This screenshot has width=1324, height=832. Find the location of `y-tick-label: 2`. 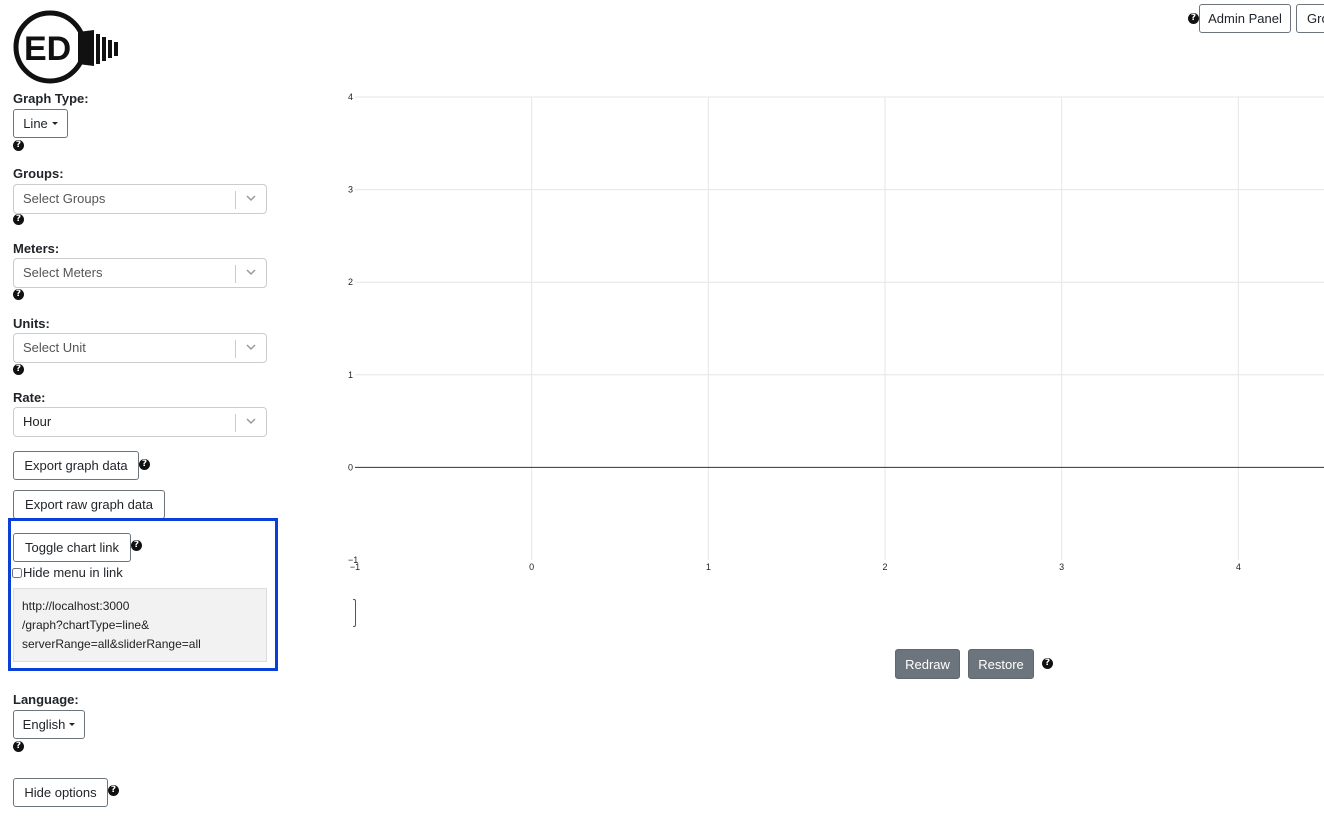

y-tick-label: 2 is located at coordinates (350, 282).